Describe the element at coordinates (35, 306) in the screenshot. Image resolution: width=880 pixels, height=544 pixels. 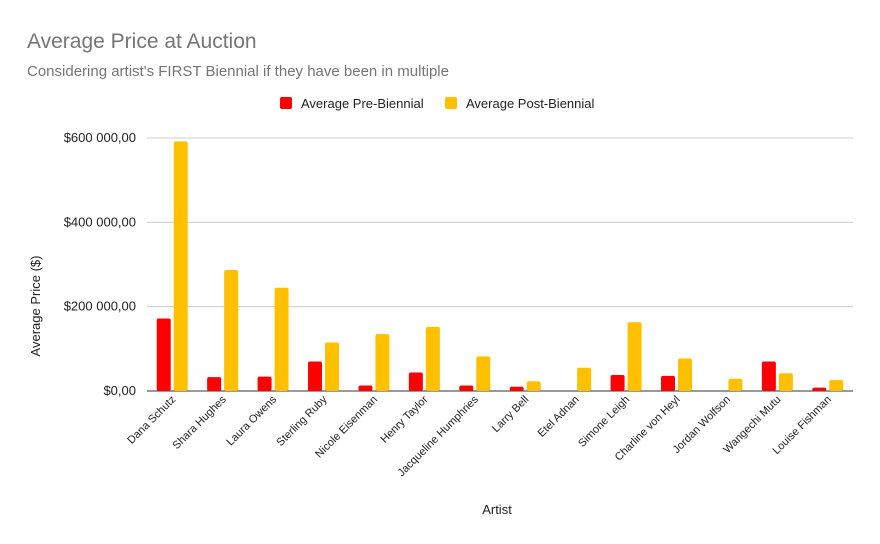
I see `y-axis-title: Average Price ($)` at that location.